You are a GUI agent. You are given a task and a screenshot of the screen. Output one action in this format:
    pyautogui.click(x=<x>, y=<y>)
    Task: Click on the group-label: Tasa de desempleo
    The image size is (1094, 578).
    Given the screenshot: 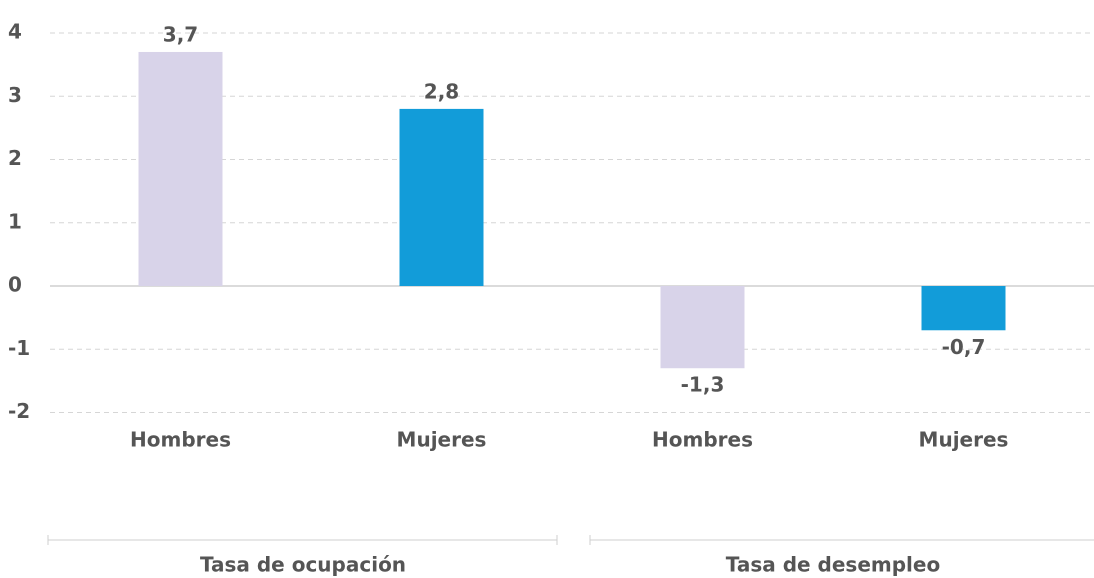 What is the action you would take?
    pyautogui.click(x=833, y=565)
    